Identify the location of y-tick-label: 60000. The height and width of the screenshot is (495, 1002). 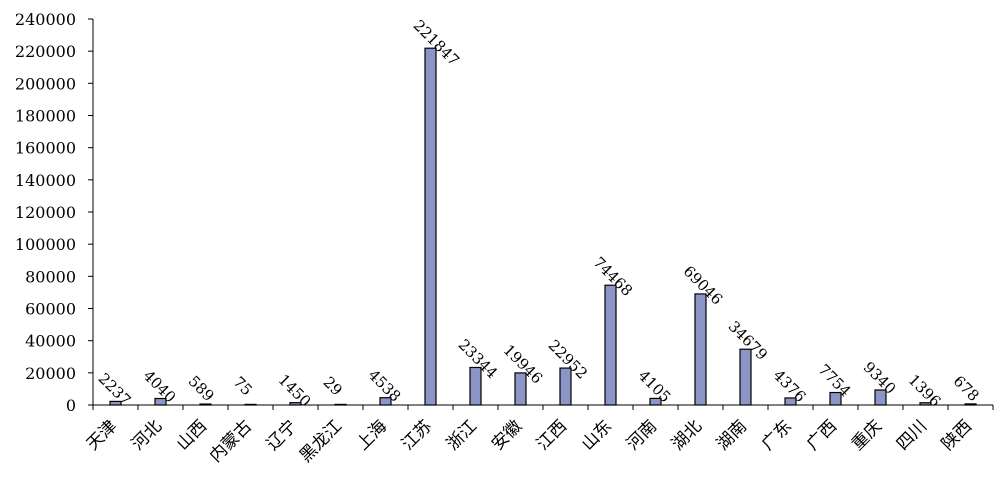
(50, 309).